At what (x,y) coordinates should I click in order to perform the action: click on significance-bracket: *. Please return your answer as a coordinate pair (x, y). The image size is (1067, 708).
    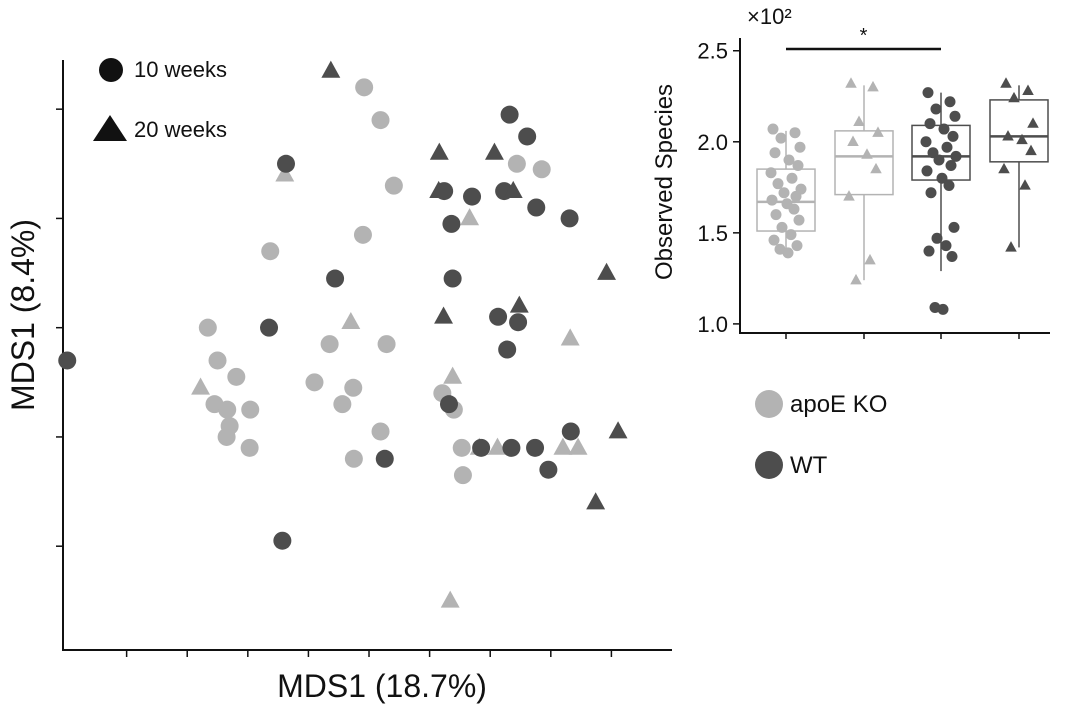
    Looking at the image, I should click on (863, 38).